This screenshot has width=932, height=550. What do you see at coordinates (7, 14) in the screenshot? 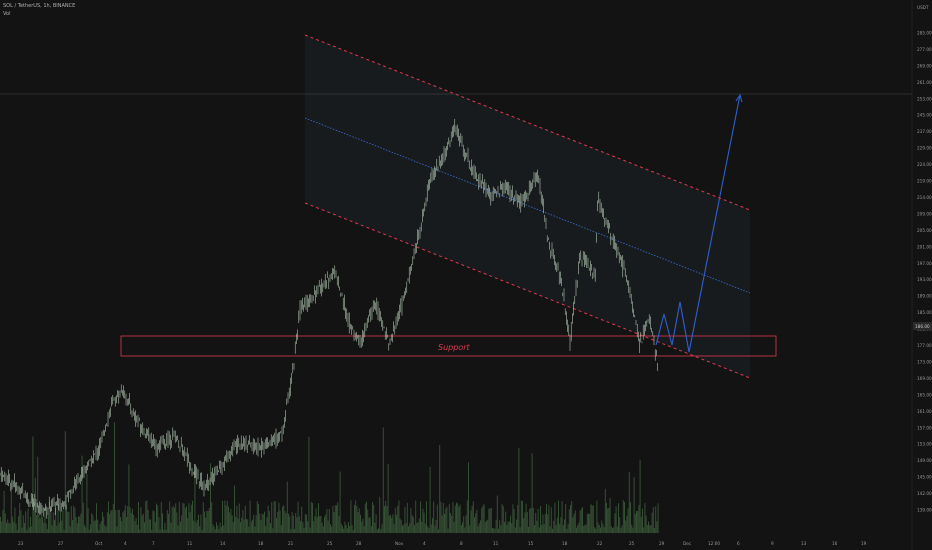
I see `volume-indicator-label: Vol` at bounding box center [7, 14].